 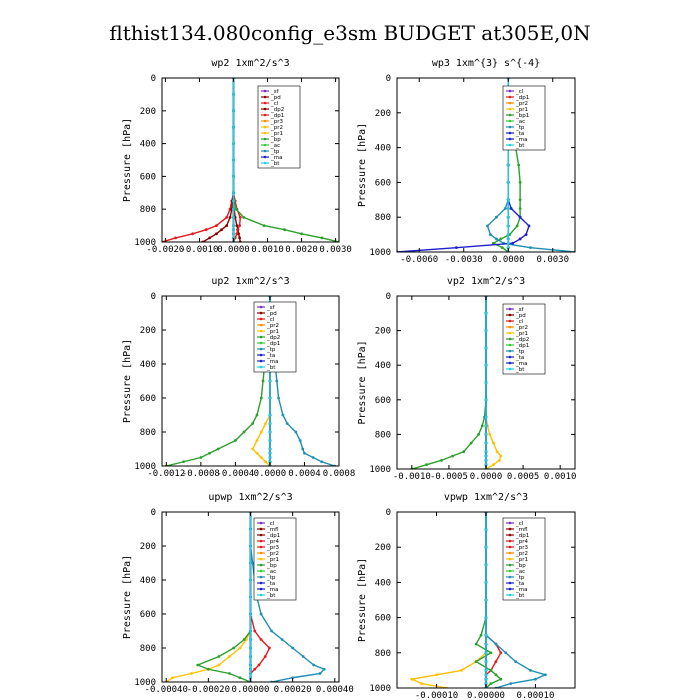 What do you see at coordinates (517, 560) in the screenshot?
I see `legend-entry: _pr1` at bounding box center [517, 560].